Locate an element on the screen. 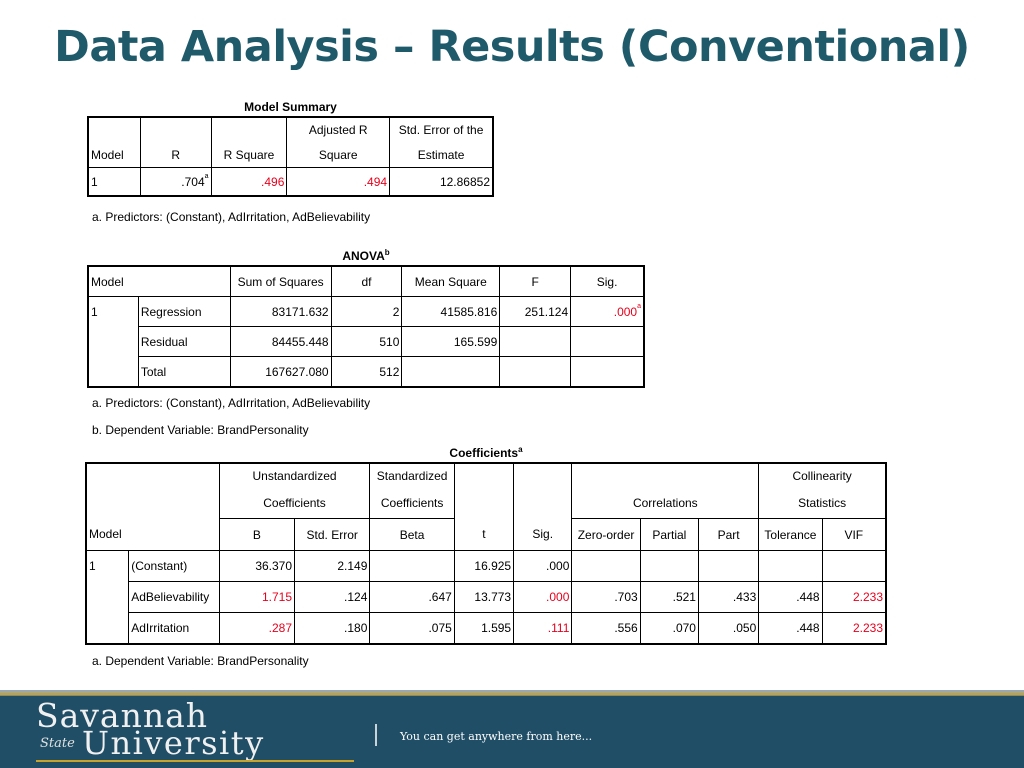 The image size is (1024, 768). table-row: 1 (Constant) 36.370 2.149 16.925 .000 is located at coordinates (486, 566).